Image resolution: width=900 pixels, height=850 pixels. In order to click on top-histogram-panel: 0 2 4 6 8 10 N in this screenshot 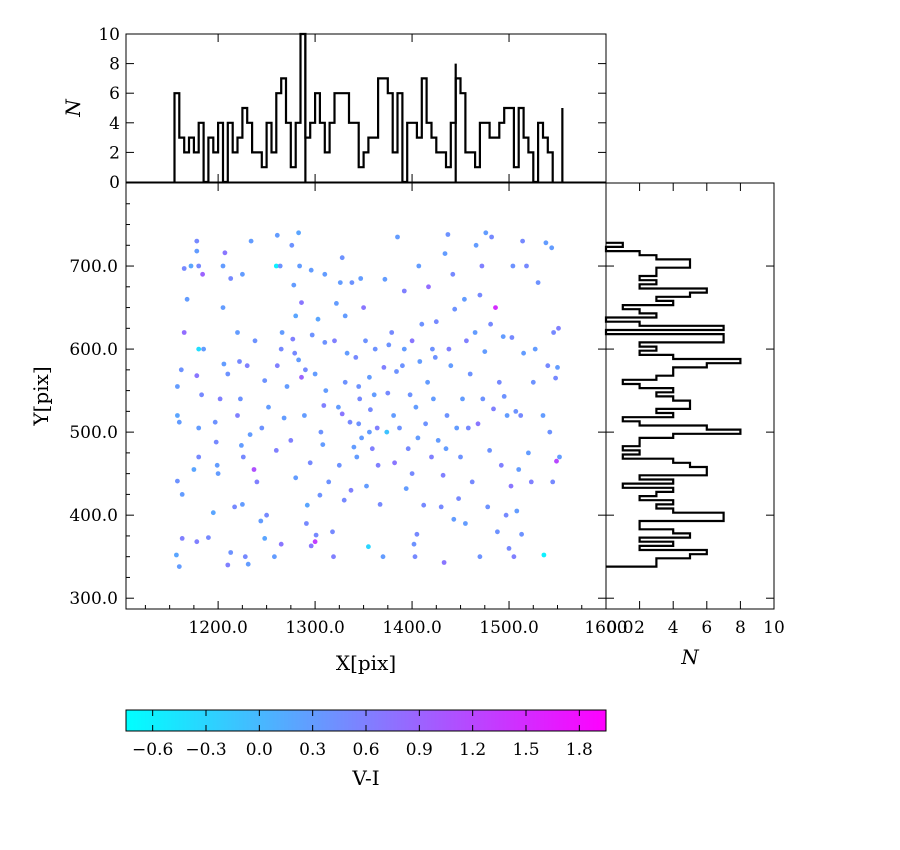, I will do `click(334, 109)`.